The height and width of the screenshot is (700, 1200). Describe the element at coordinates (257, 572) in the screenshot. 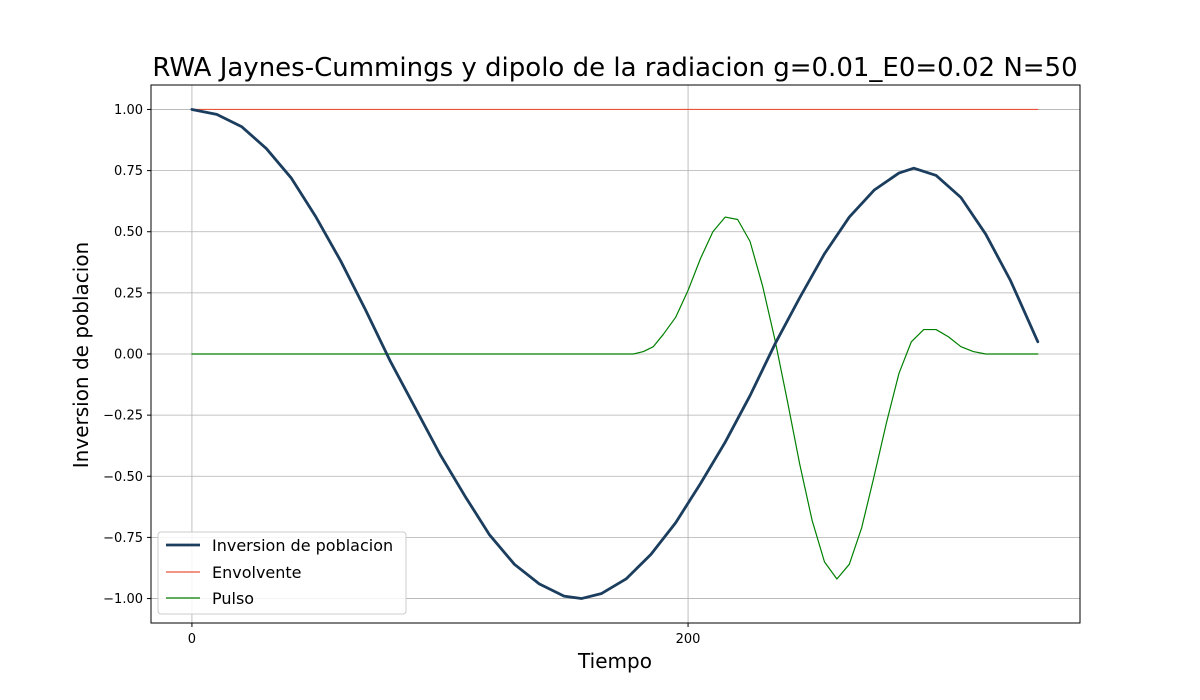

I see `legend-label-envolvente: Envolvente` at that location.